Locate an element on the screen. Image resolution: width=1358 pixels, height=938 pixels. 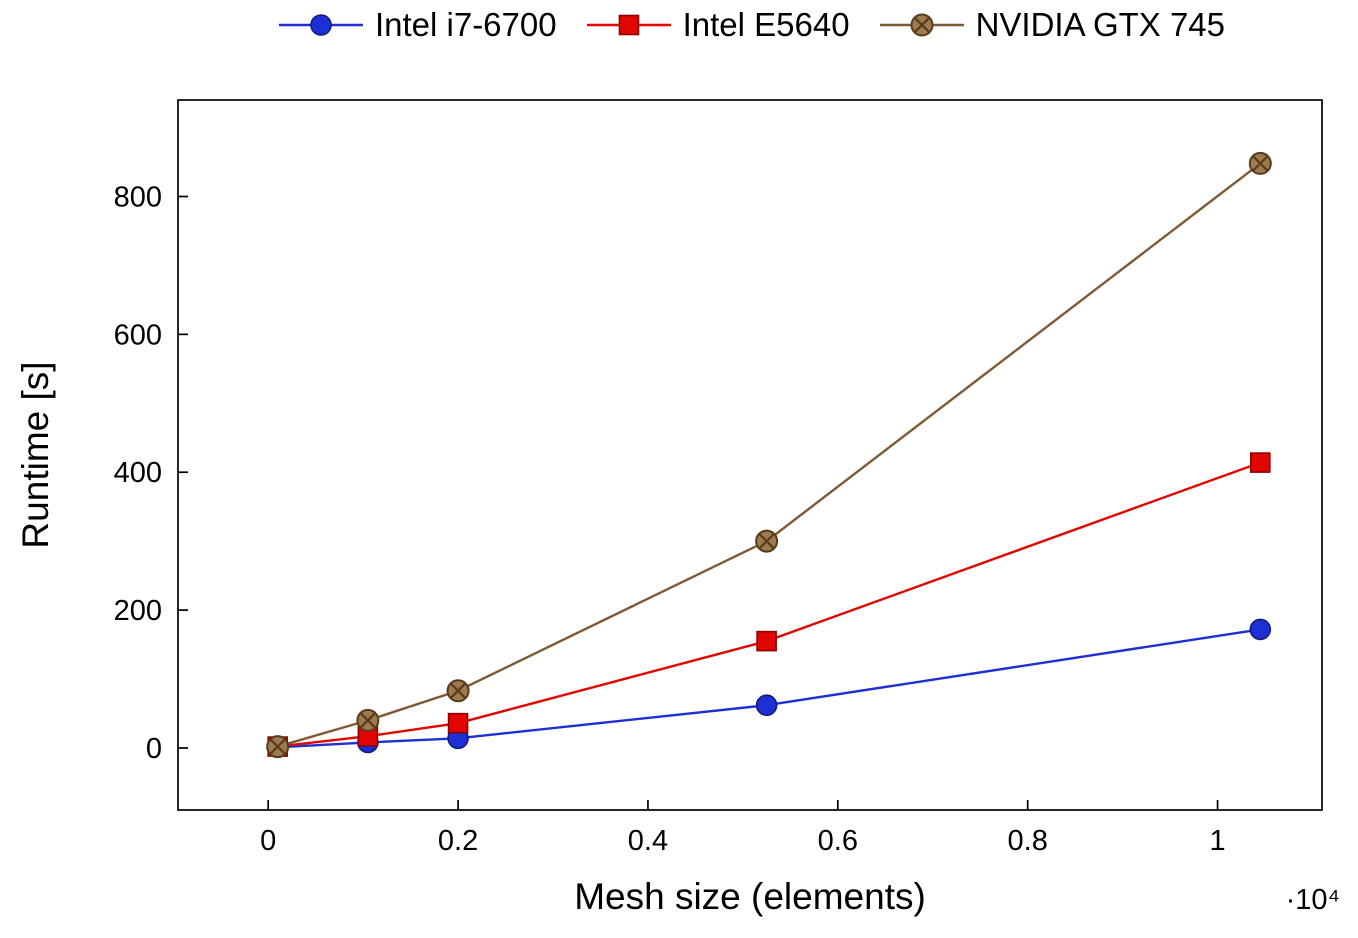
legend-label: Intel i7-6700 is located at coordinates (465, 24).